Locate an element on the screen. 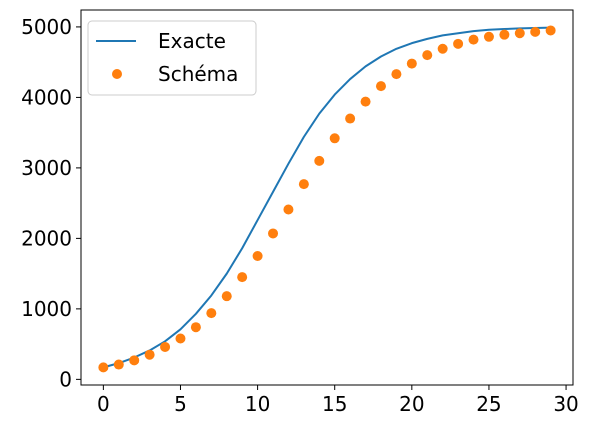 The image size is (589, 422). y-tick-label: 5000 is located at coordinates (46, 27).